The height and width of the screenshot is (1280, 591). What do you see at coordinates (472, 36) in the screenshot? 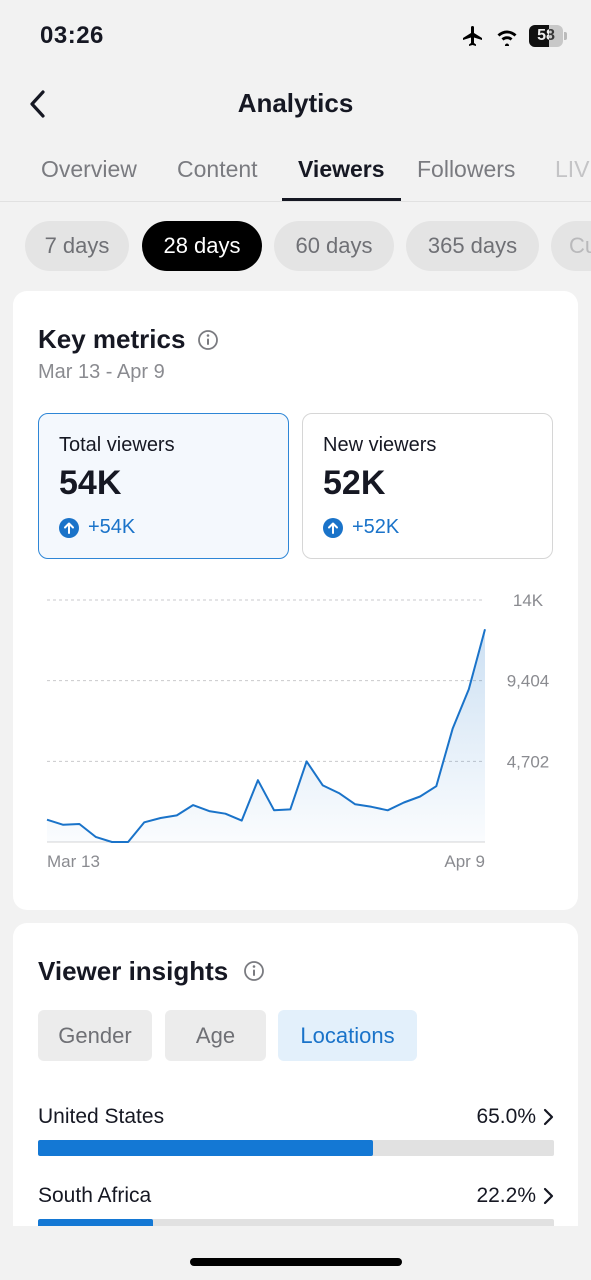
I see `airplane-icon` at bounding box center [472, 36].